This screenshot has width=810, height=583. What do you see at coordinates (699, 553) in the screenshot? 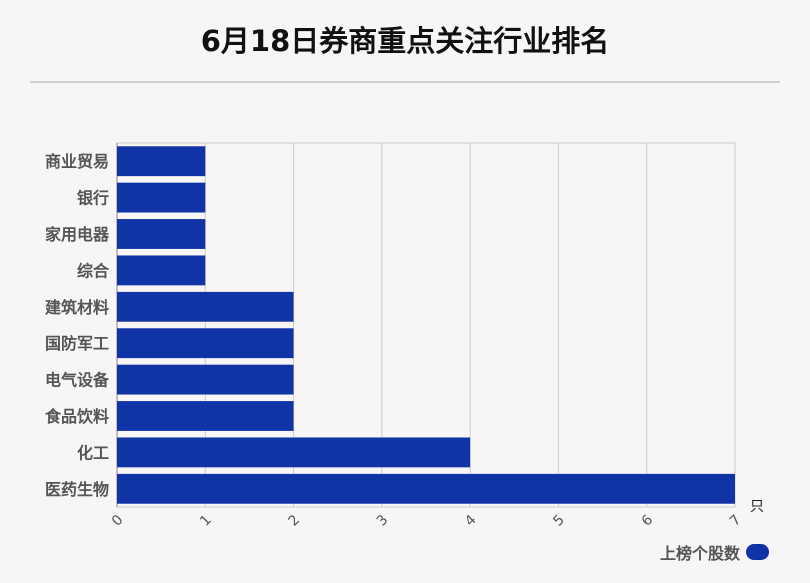
I see `legend-label: 上榜个股数` at bounding box center [699, 553].